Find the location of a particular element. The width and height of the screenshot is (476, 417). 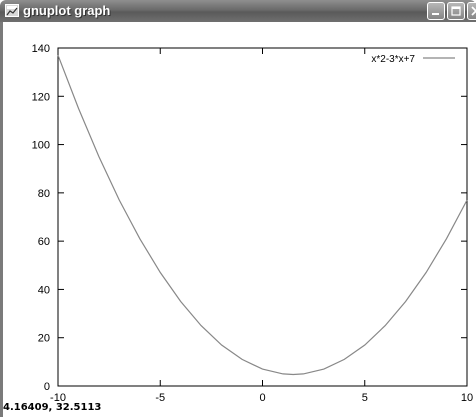

maximize-button is located at coordinates (456, 11).